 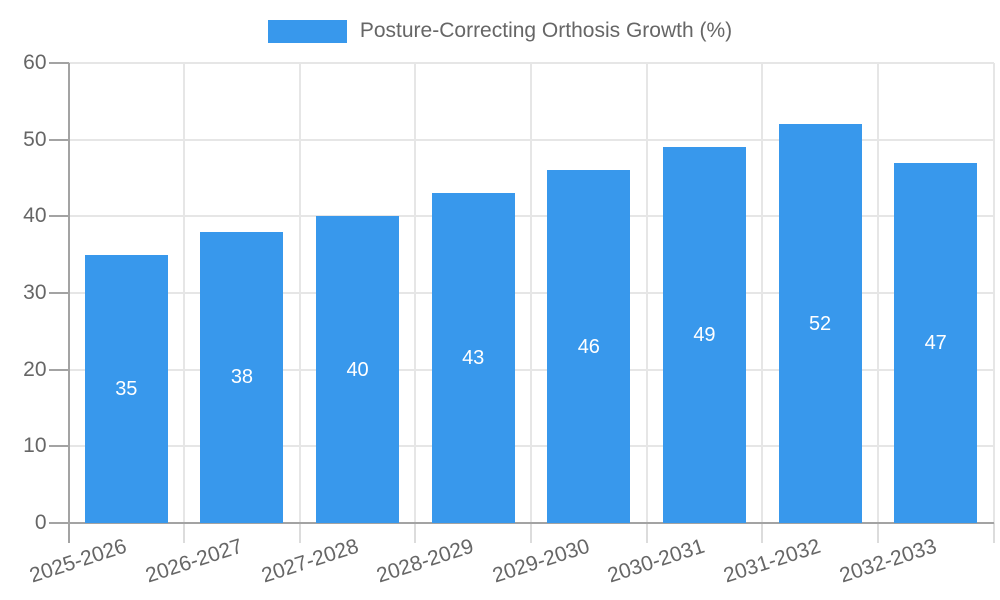 What do you see at coordinates (40, 522) in the screenshot?
I see `y-axis-label: 0` at bounding box center [40, 522].